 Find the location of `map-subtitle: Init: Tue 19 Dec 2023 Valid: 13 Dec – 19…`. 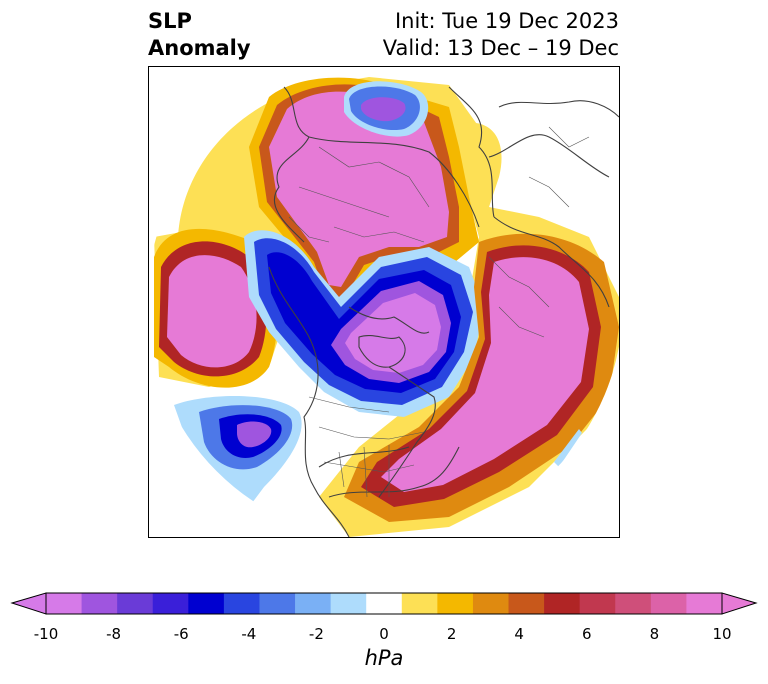

map-subtitle: Init: Tue 19 Dec 2023 Valid: 13 Dec – 19… is located at coordinates (501, 35).